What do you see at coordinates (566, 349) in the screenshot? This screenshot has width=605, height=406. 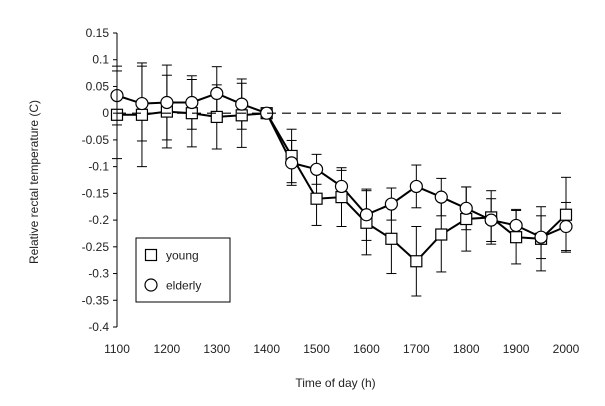 I see `x-tick-label: 2000` at bounding box center [566, 349].